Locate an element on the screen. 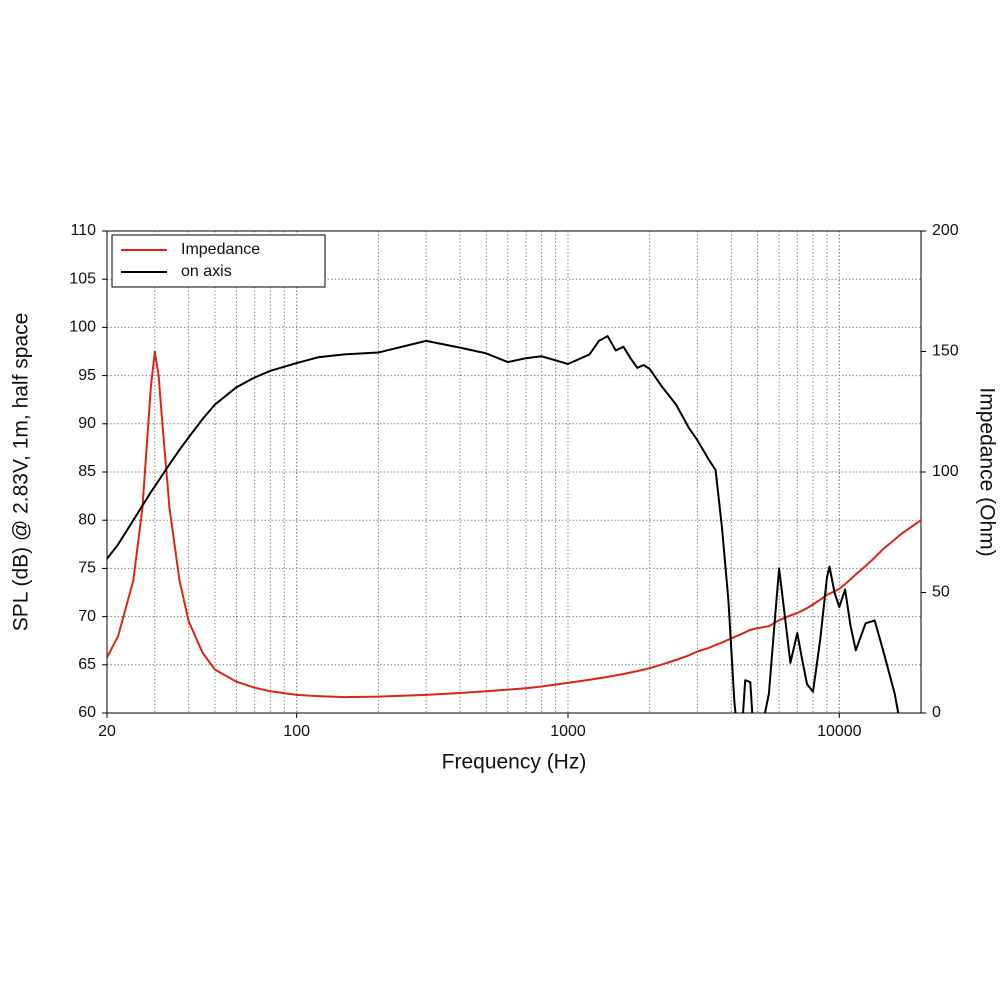 Image resolution: width=1000 pixels, height=1005 pixels. y2-tick-label: 200 is located at coordinates (945, 230).